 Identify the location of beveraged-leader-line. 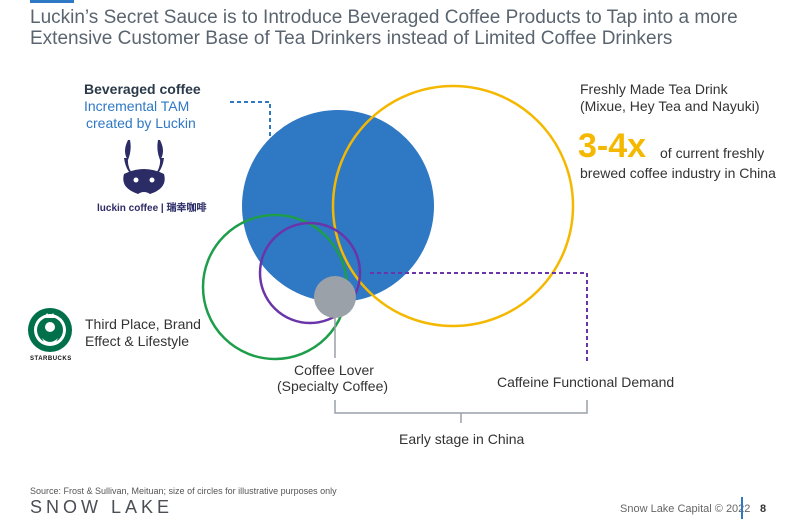
(250, 118).